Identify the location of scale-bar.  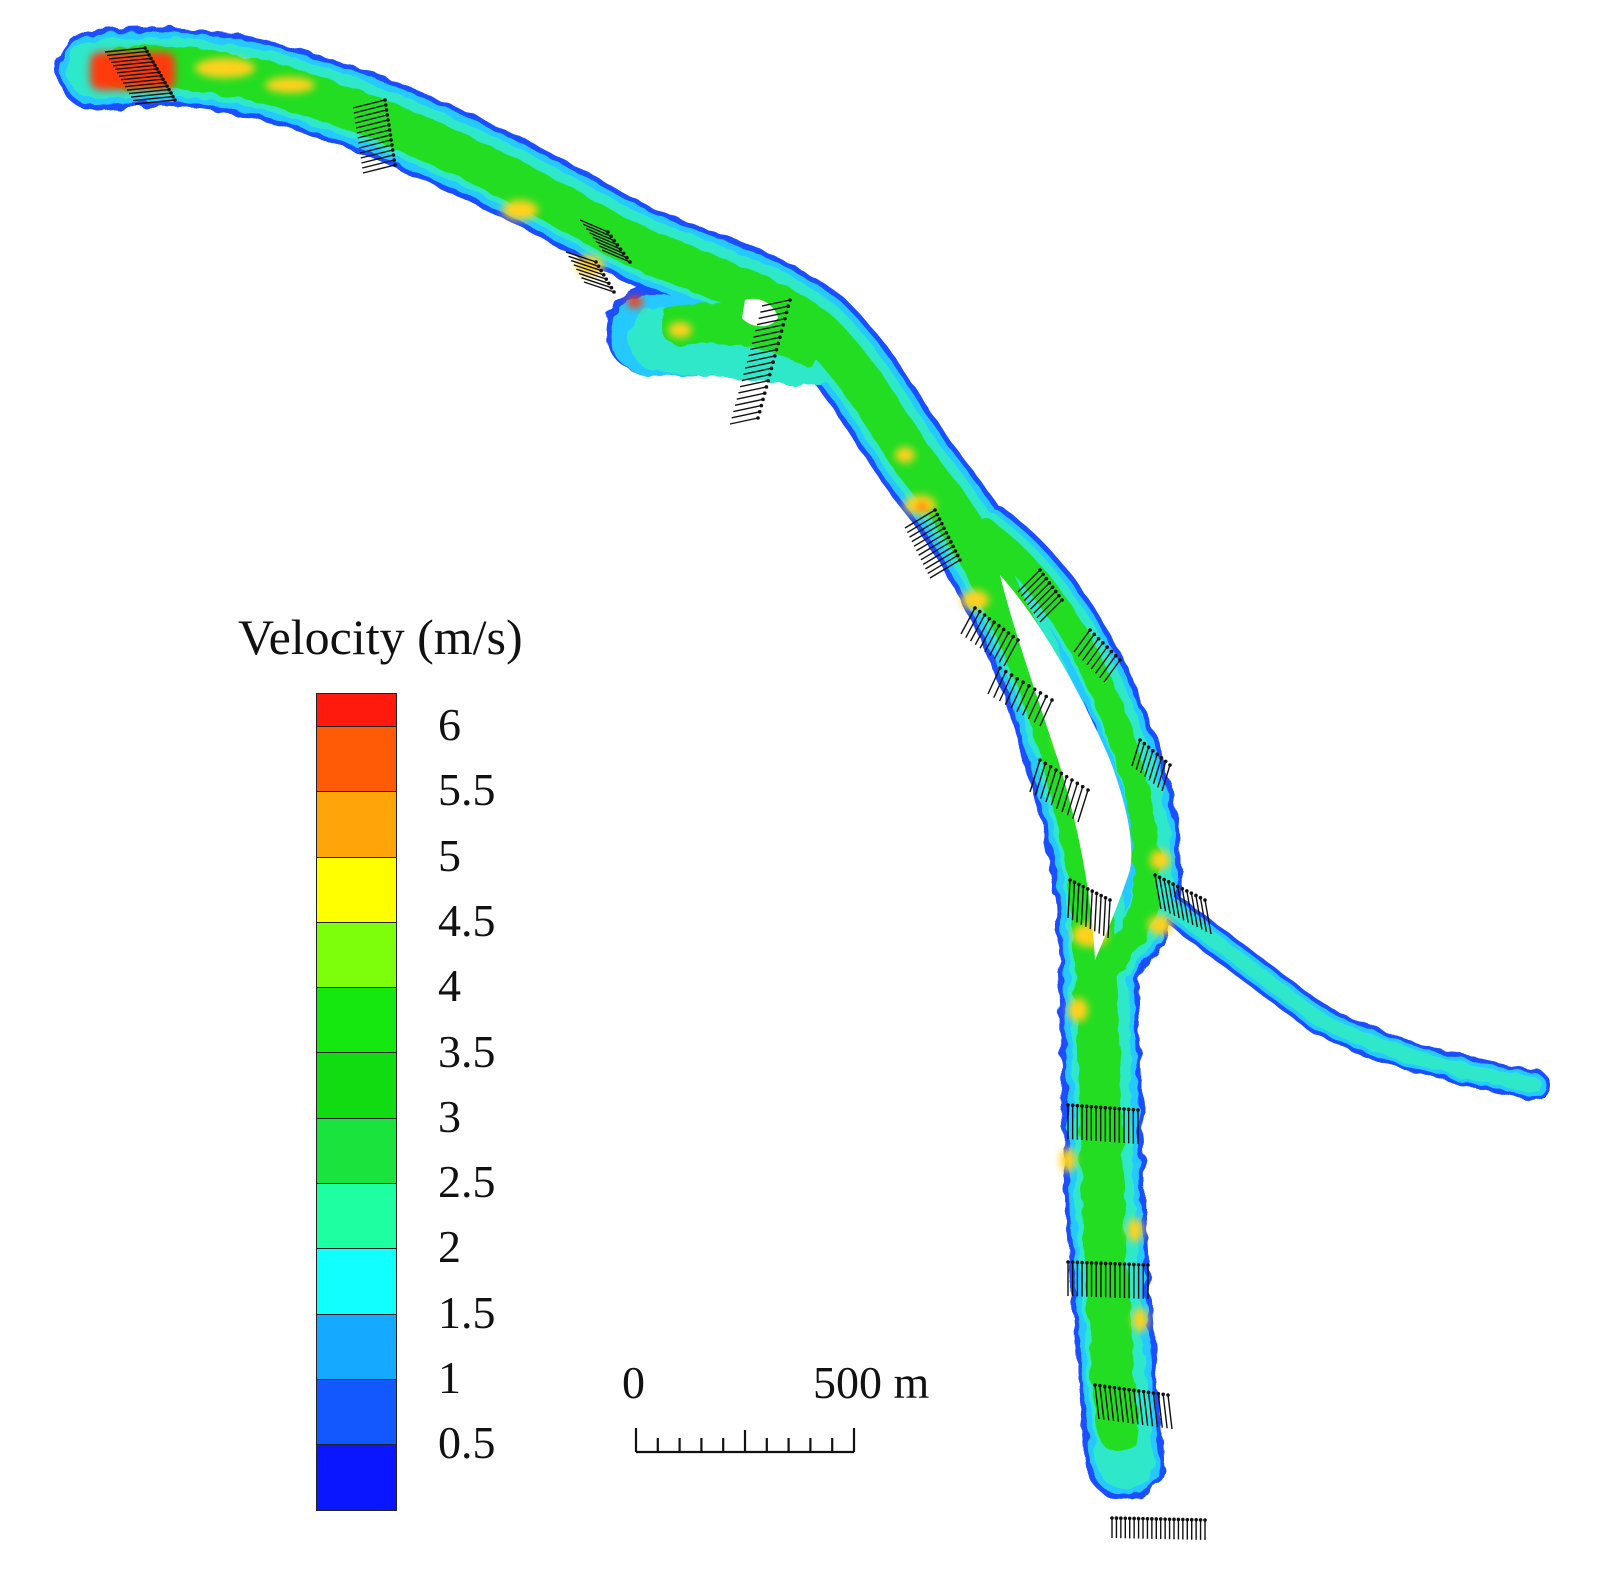
(745, 1441).